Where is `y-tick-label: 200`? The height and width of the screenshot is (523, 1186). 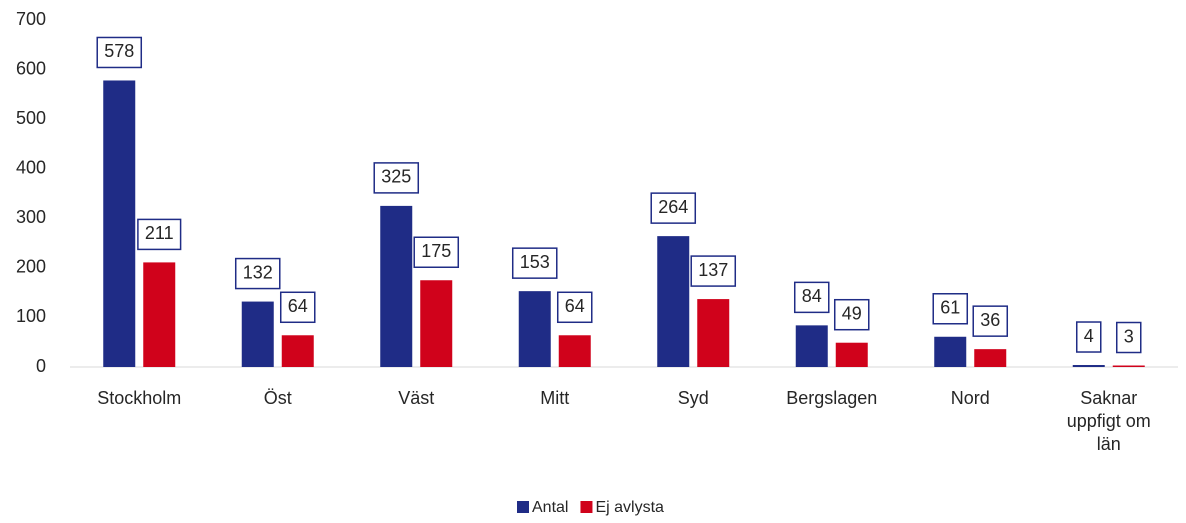
y-tick-label: 200 is located at coordinates (31, 267).